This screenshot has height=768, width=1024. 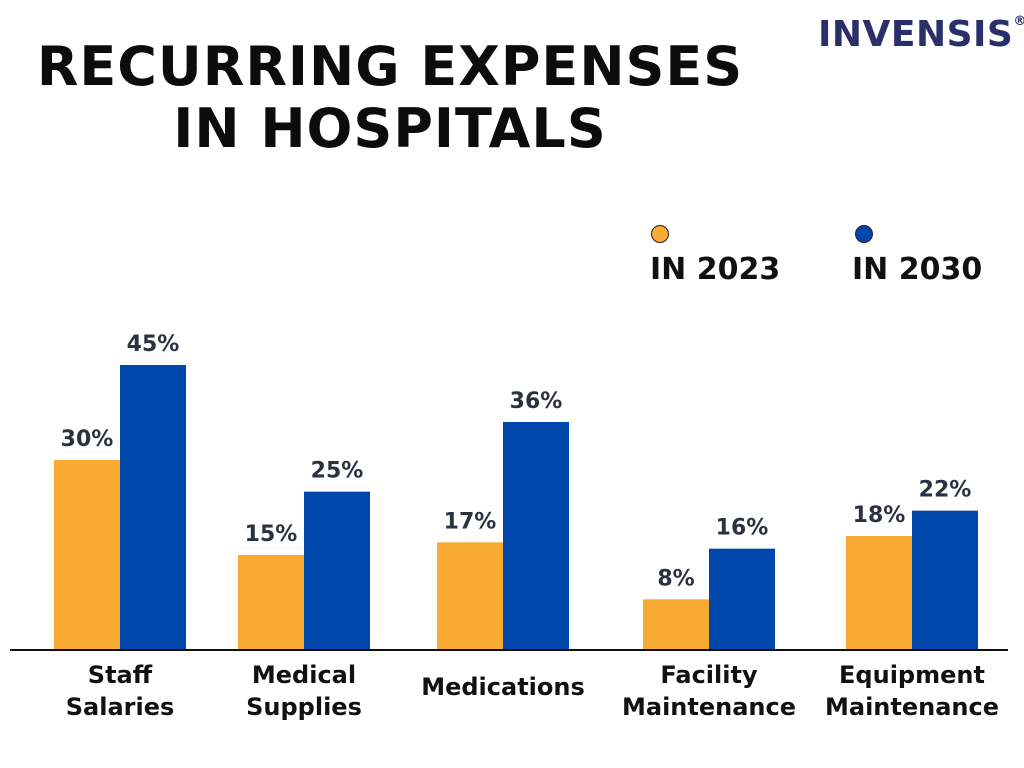 What do you see at coordinates (709, 691) in the screenshot?
I see `category-label-4: Facility Maintenance` at bounding box center [709, 691].